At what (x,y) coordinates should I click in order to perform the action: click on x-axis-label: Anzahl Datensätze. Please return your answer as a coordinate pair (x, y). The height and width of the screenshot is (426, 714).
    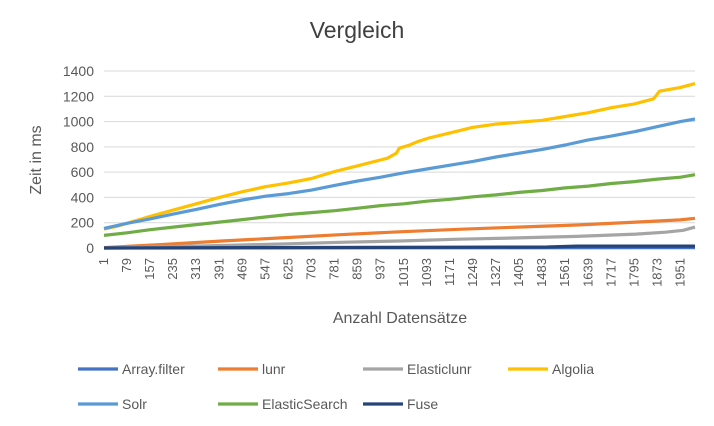
    Looking at the image, I should click on (400, 318).